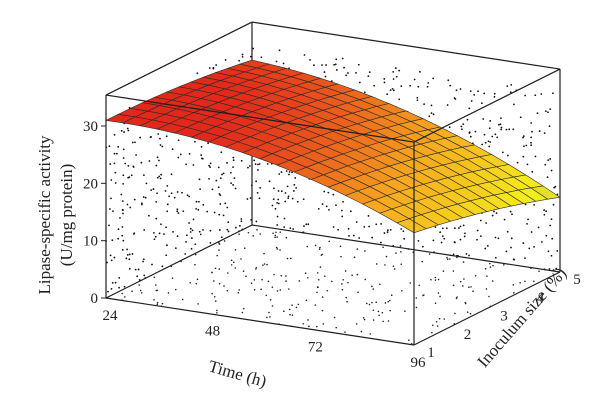  What do you see at coordinates (111, 316) in the screenshot?
I see `x-tick-label: 24` at bounding box center [111, 316].